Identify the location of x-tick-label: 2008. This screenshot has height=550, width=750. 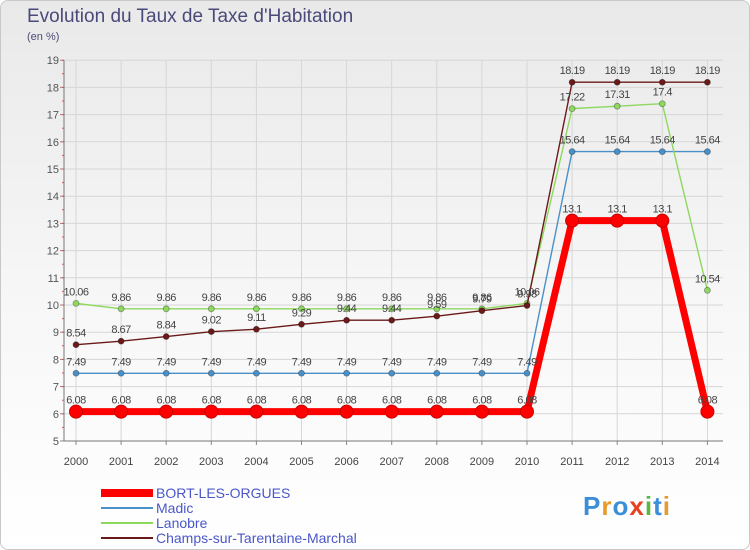
(437, 462).